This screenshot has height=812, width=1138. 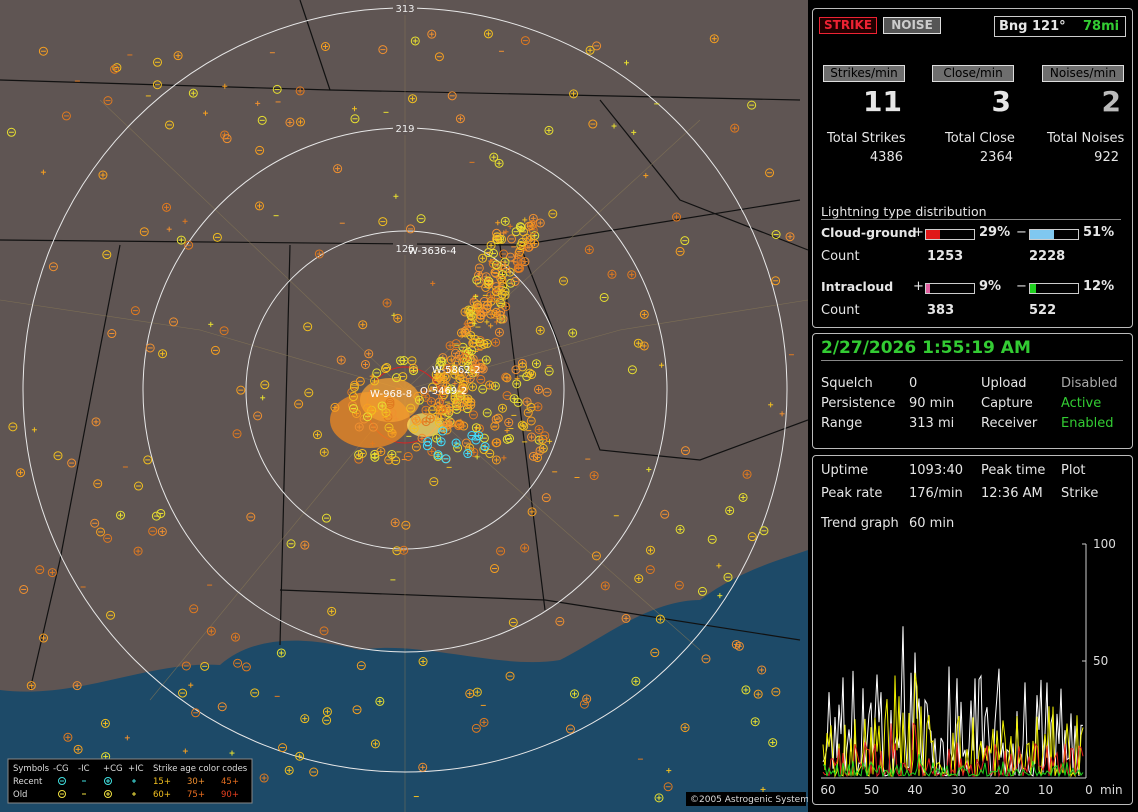 What do you see at coordinates (1101, 26) in the screenshot?
I see `distance: 78mi` at bounding box center [1101, 26].